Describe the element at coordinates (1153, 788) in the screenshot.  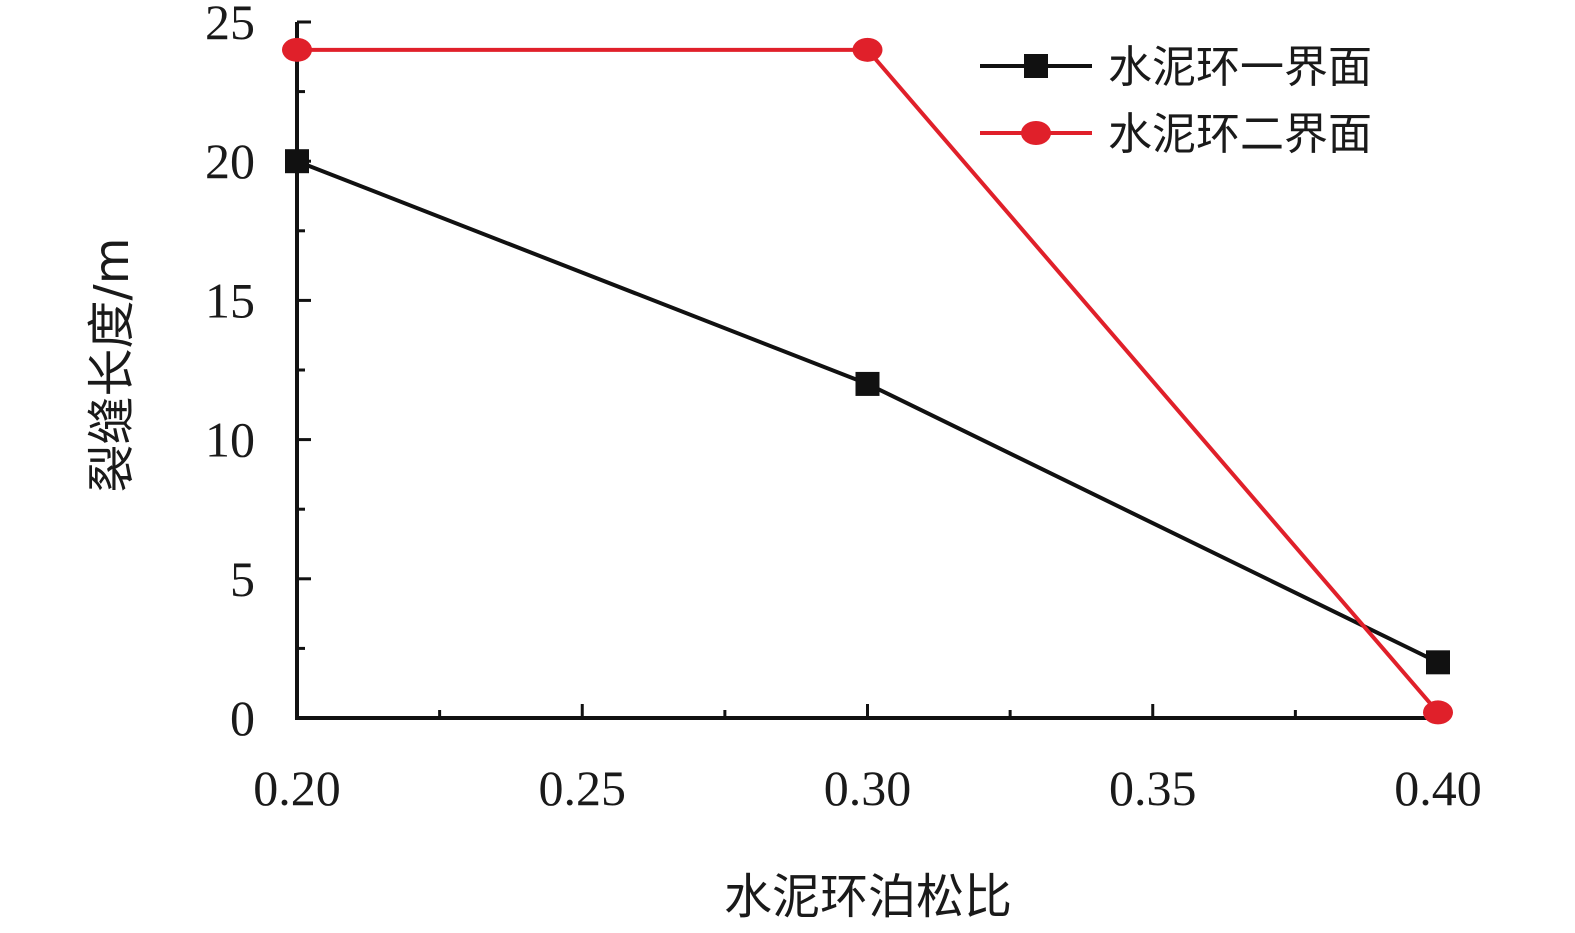
I see `x-tick-label: 0.35` at that location.